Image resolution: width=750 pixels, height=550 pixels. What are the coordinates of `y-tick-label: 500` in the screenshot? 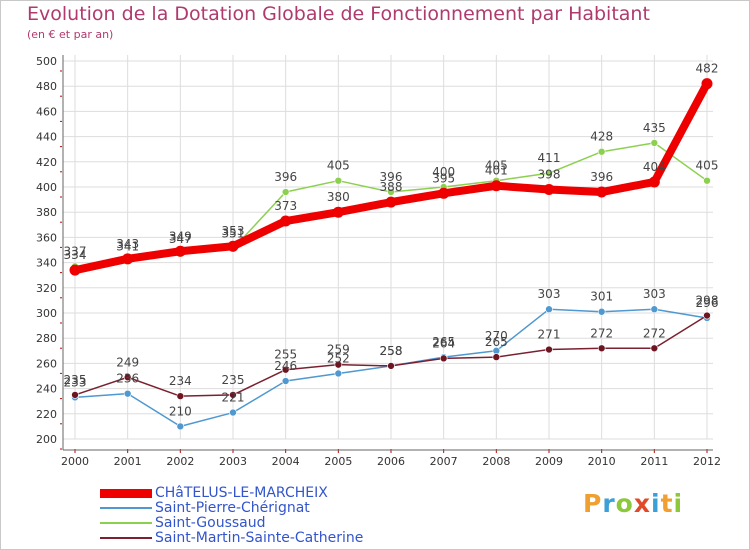 It's located at (46, 61).